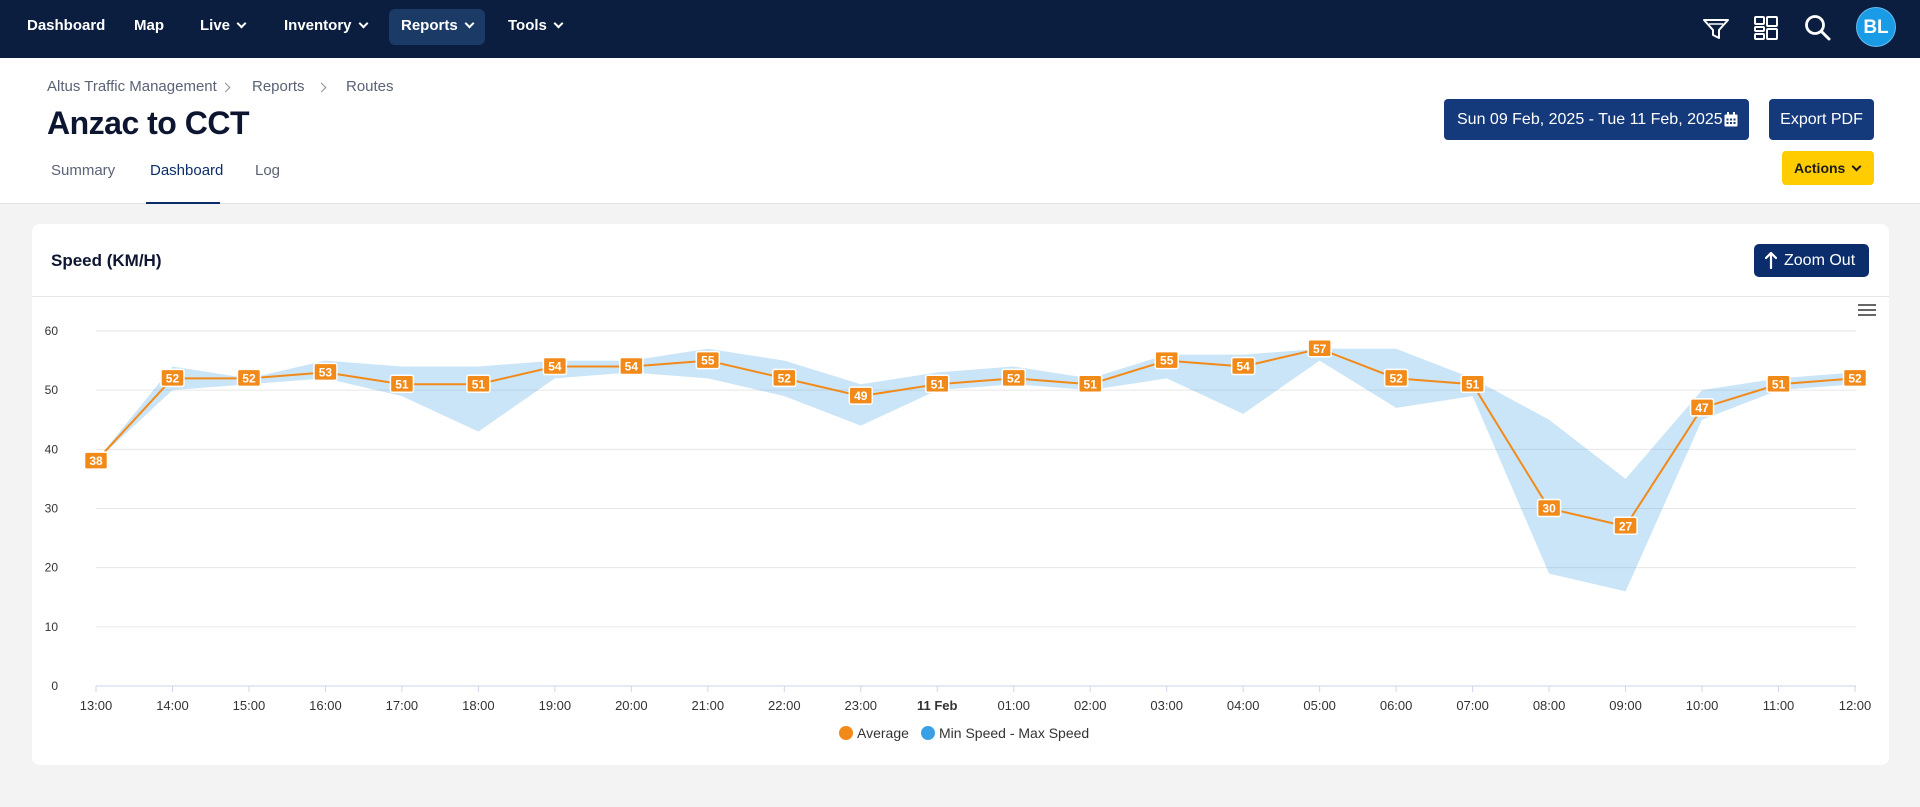 This screenshot has height=807, width=1920. What do you see at coordinates (960, 296) in the screenshot?
I see `card-divider` at bounding box center [960, 296].